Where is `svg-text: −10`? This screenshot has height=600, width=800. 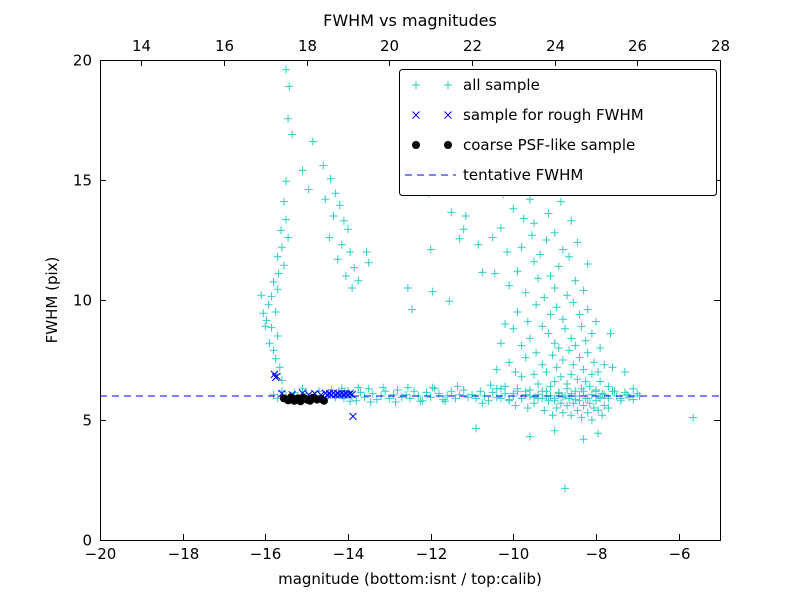
svg-text: −10 is located at coordinates (514, 554).